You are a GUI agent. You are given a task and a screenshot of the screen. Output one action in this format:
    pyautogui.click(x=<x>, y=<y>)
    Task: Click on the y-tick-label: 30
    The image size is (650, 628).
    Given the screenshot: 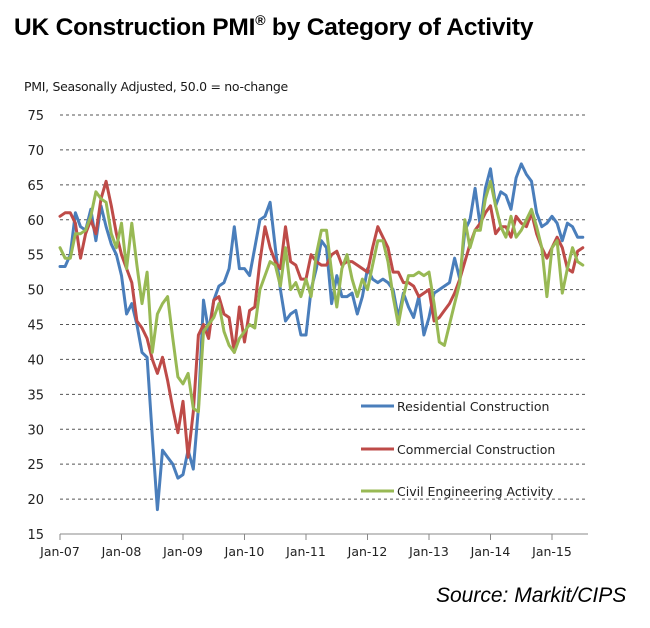 What is the action you would take?
    pyautogui.click(x=35, y=430)
    